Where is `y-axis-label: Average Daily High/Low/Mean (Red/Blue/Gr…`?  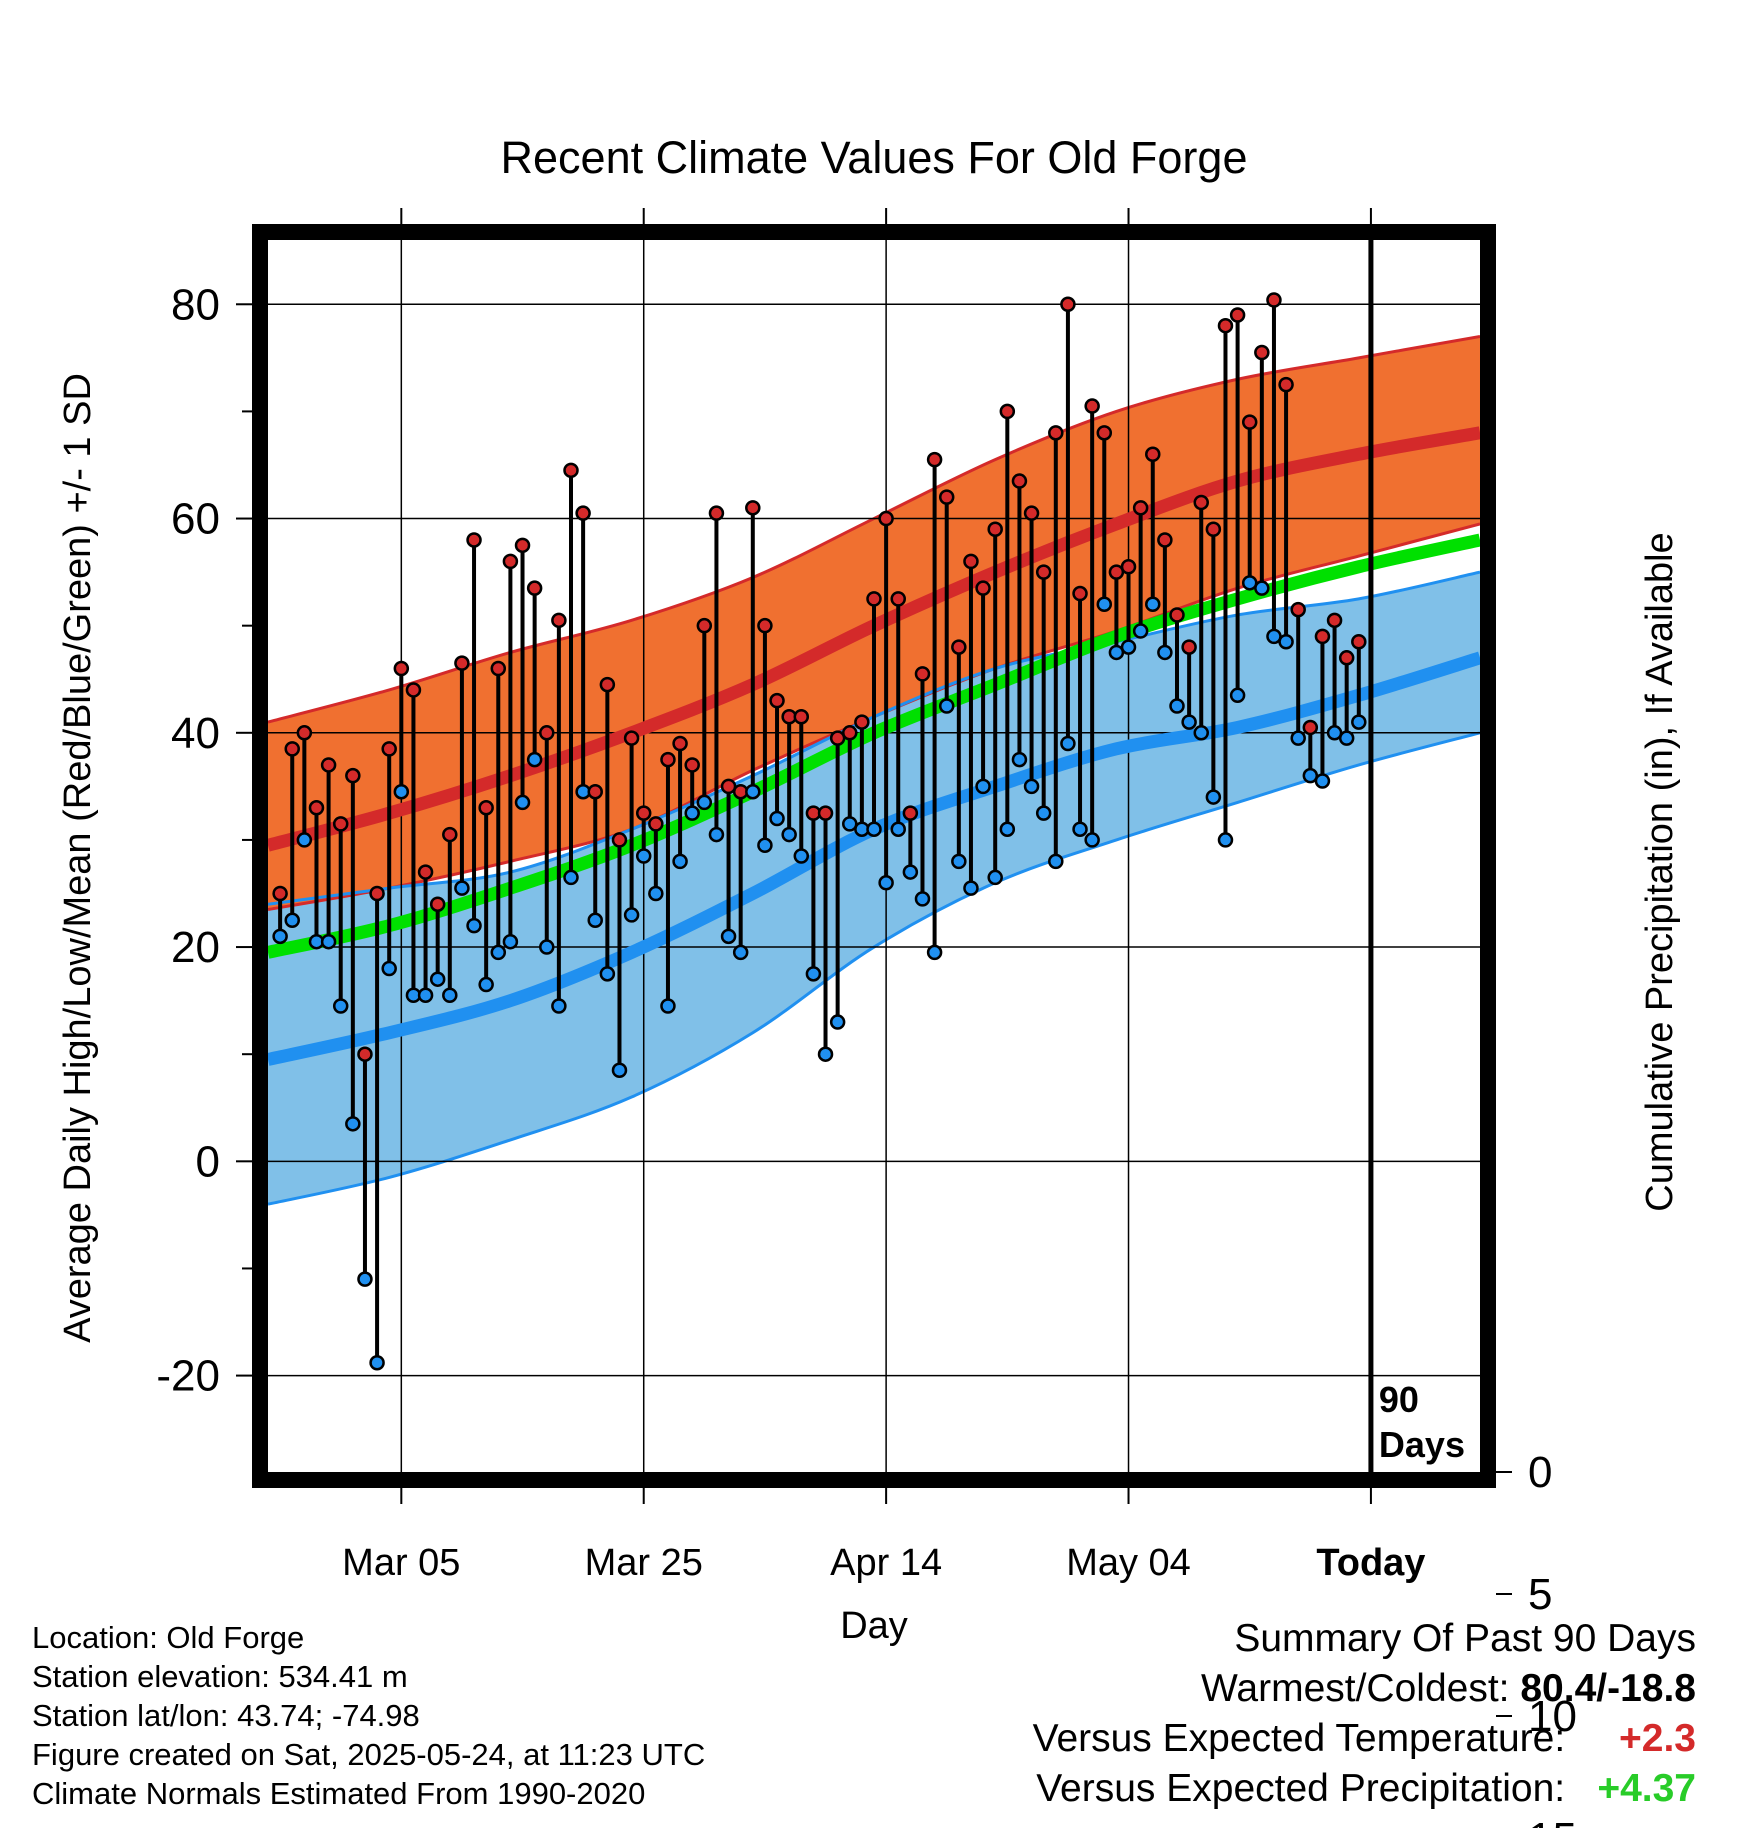
y-axis-label: Average Daily High/Low/Mean (Red/Blue/Gr… is located at coordinates (78, 858).